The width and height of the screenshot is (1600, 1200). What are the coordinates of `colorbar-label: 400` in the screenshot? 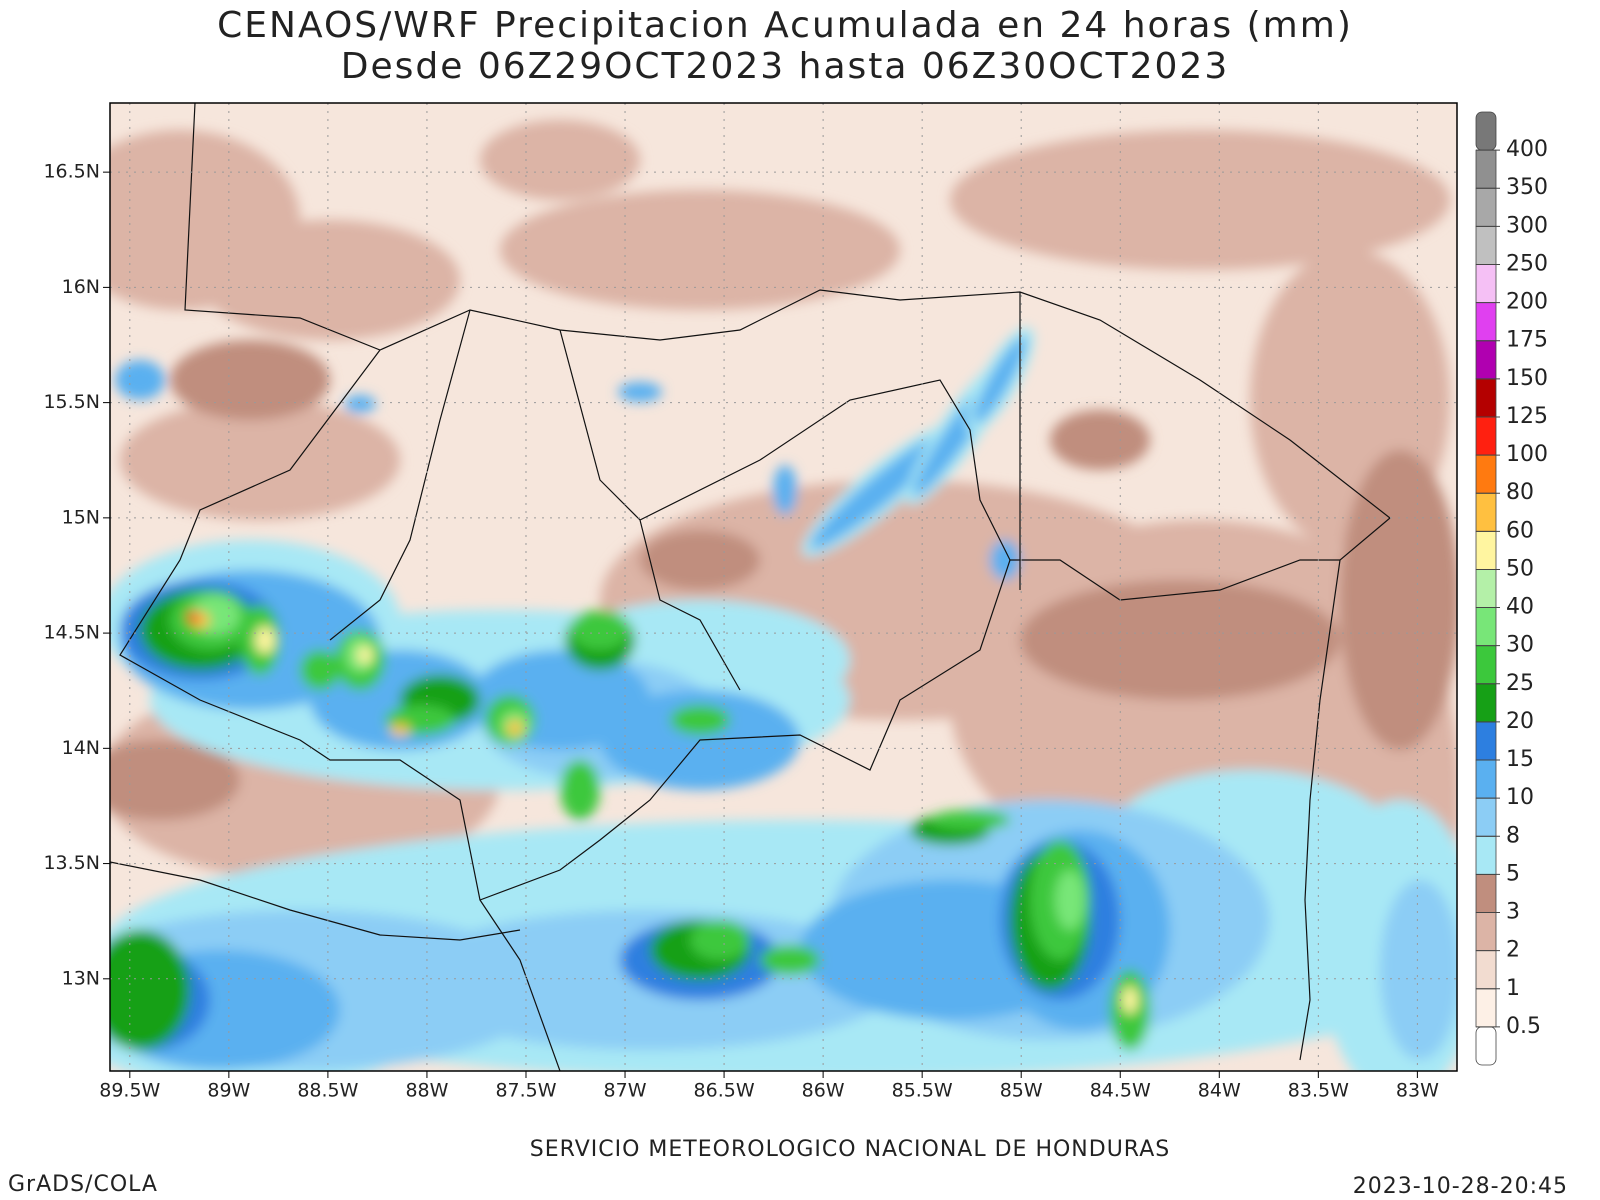 It's located at (1527, 149).